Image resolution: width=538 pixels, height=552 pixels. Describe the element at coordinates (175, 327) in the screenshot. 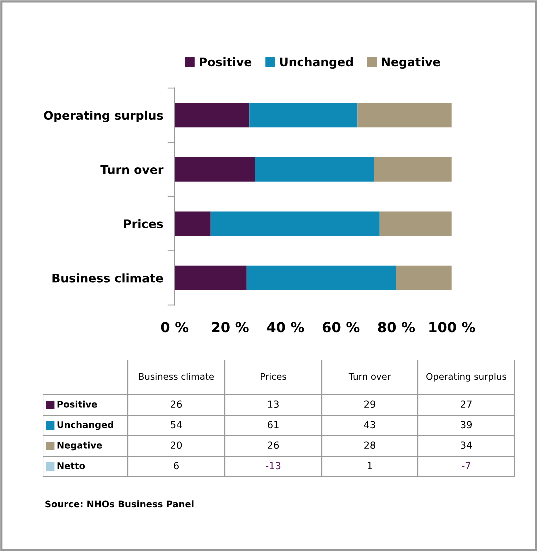

I see `x-tick-label: 0 %` at that location.